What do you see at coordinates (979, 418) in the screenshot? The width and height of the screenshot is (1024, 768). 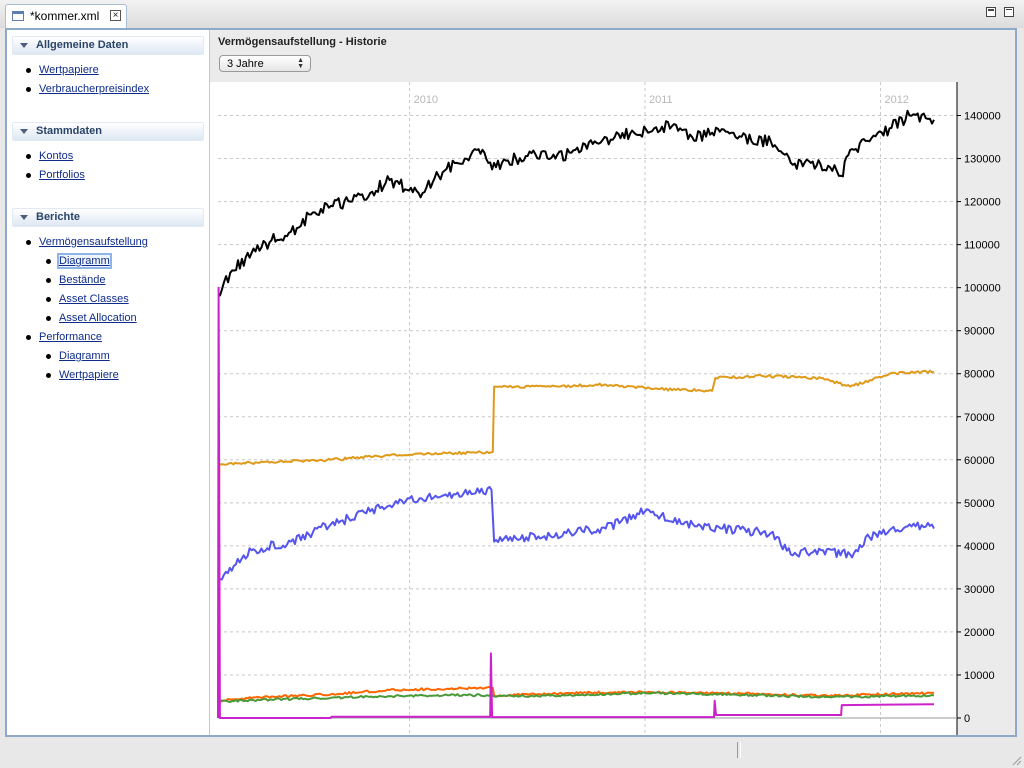 I see `y-tick-label: 70000` at bounding box center [979, 418].